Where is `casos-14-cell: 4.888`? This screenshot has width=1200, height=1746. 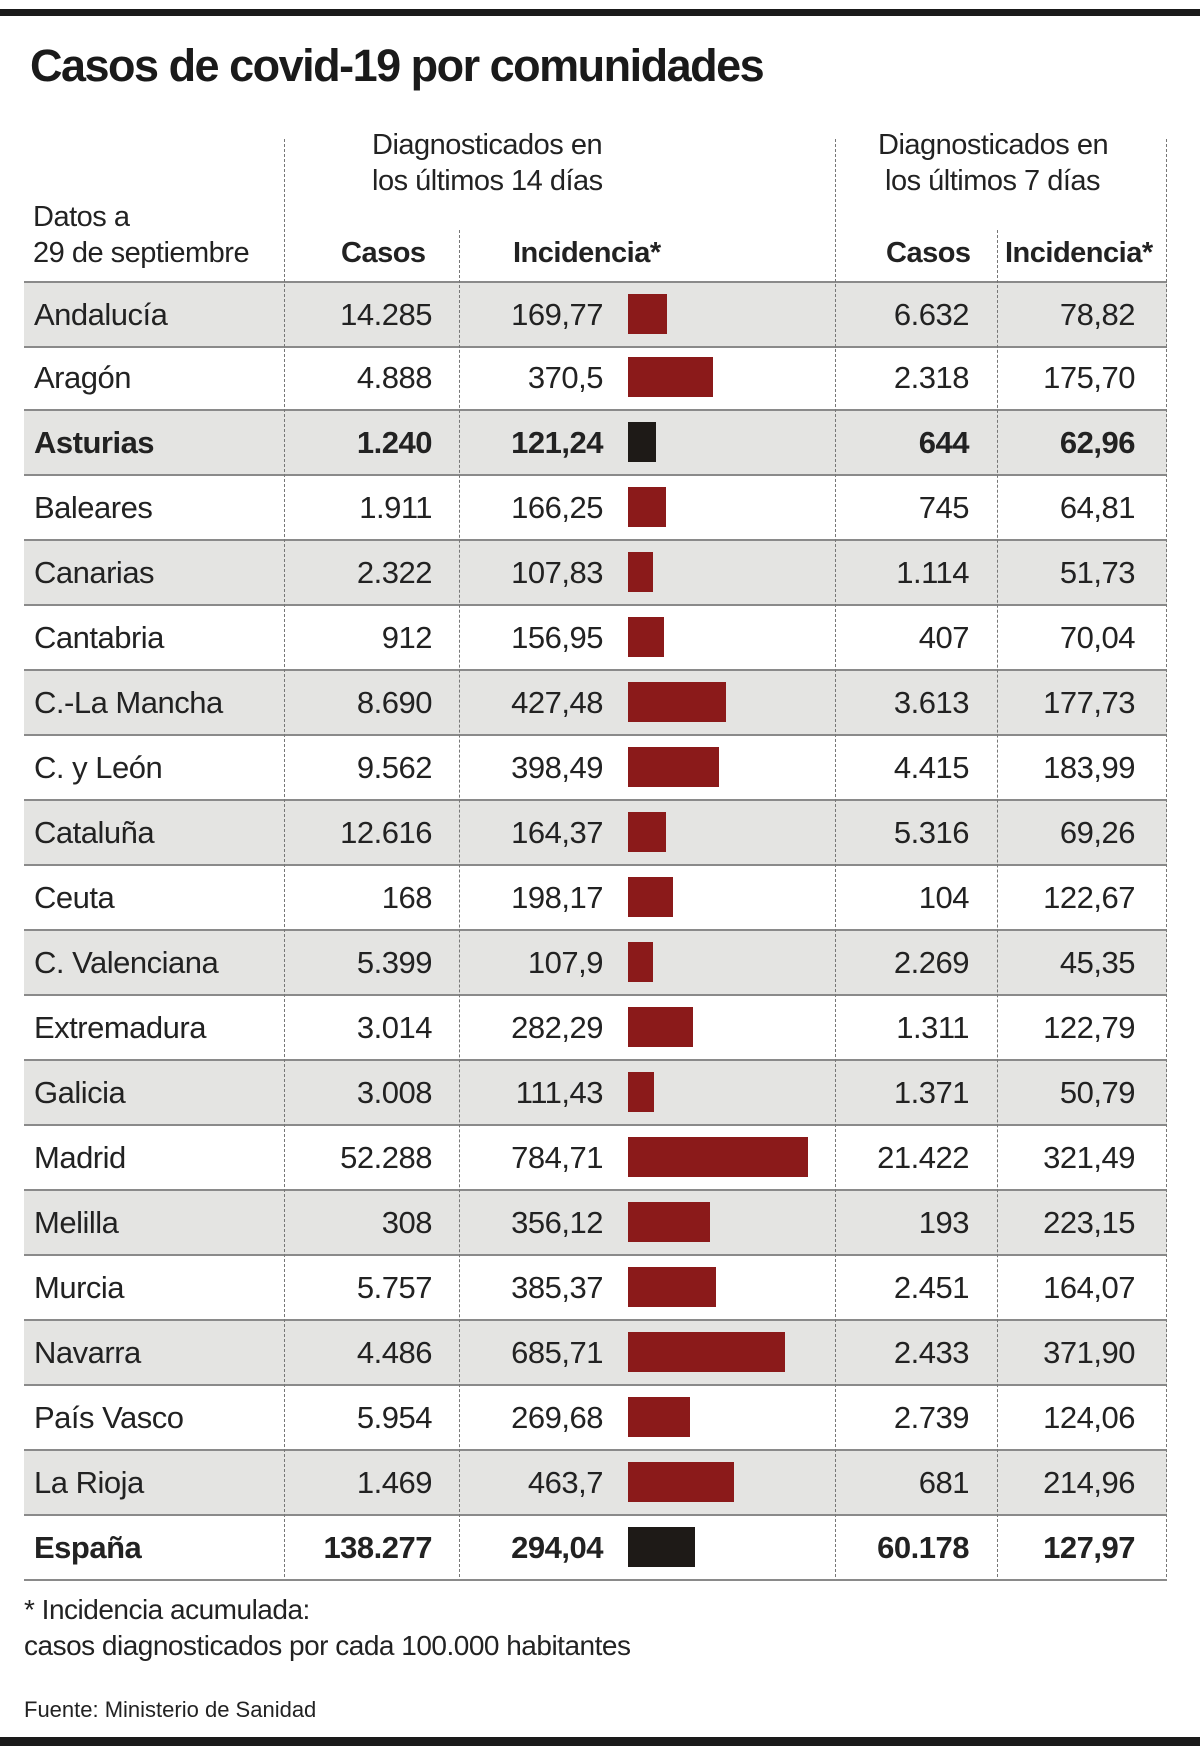
casos-14-cell: 4.888 is located at coordinates (394, 377).